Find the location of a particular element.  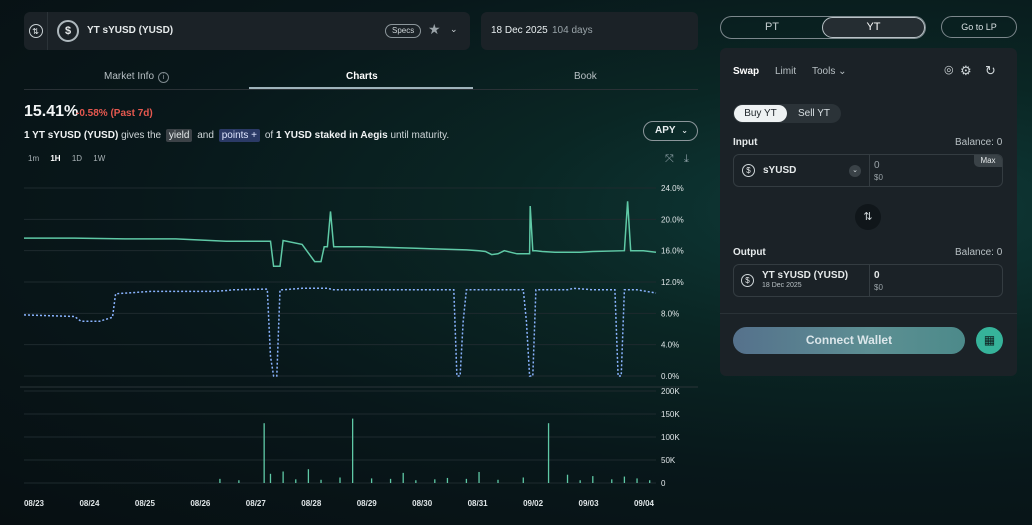

range-1m: 1m is located at coordinates (34, 158).